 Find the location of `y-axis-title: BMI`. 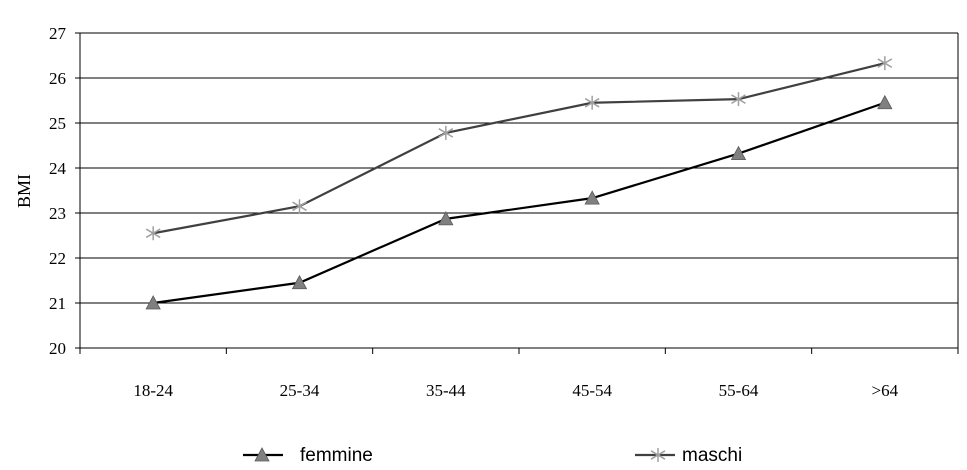

y-axis-title: BMI is located at coordinates (24, 191).